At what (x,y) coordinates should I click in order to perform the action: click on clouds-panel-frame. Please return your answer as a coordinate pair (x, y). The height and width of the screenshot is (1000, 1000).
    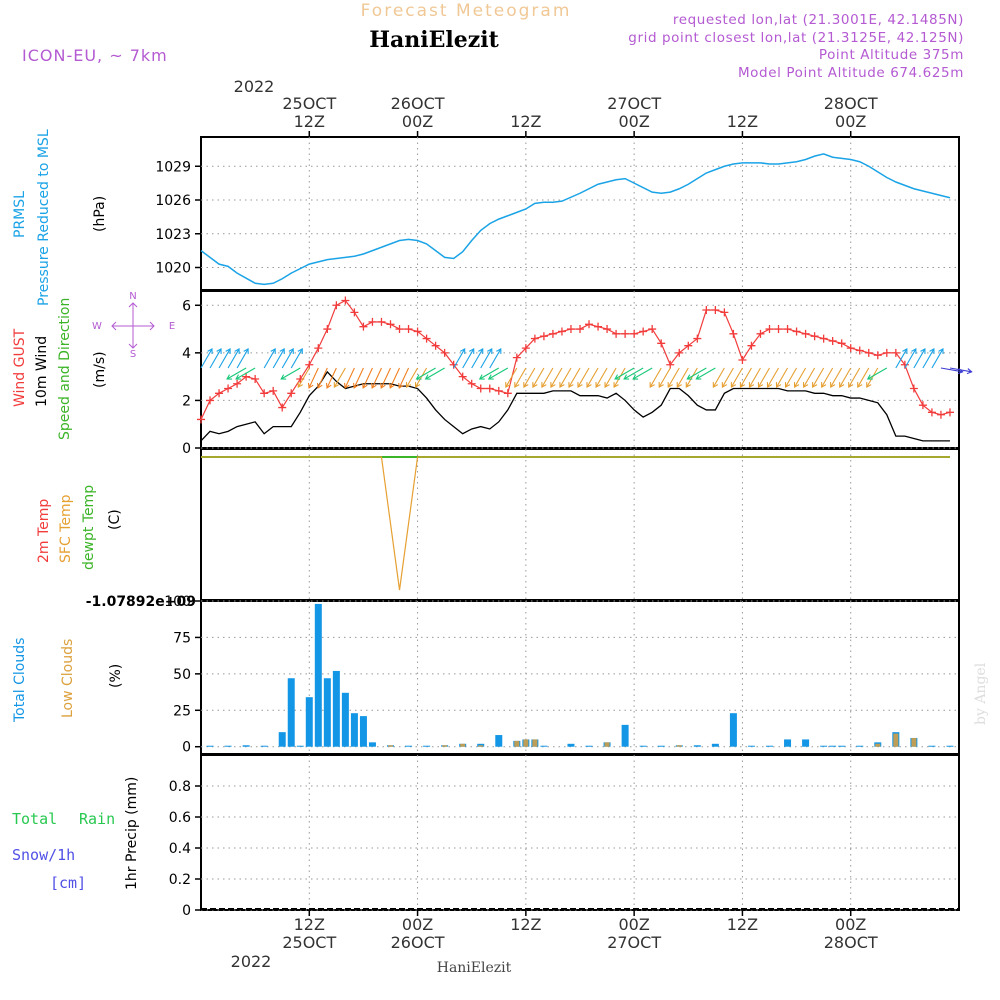
    Looking at the image, I should click on (580, 677).